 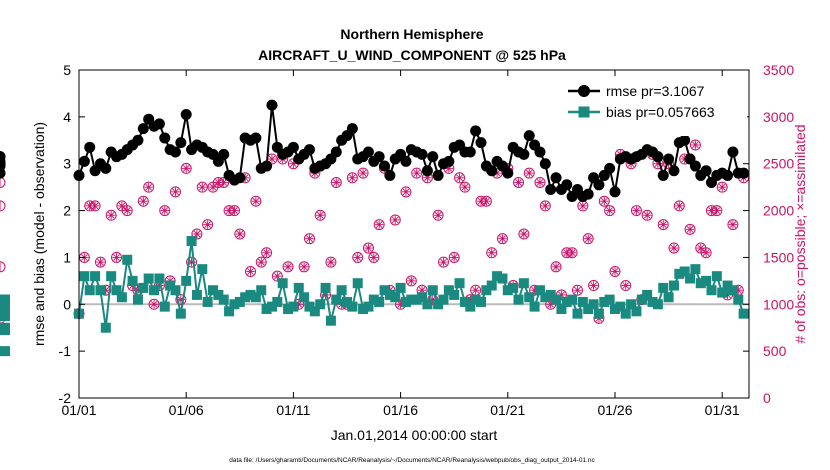 I want to click on y-left-tick-label: 2, so click(x=67, y=211).